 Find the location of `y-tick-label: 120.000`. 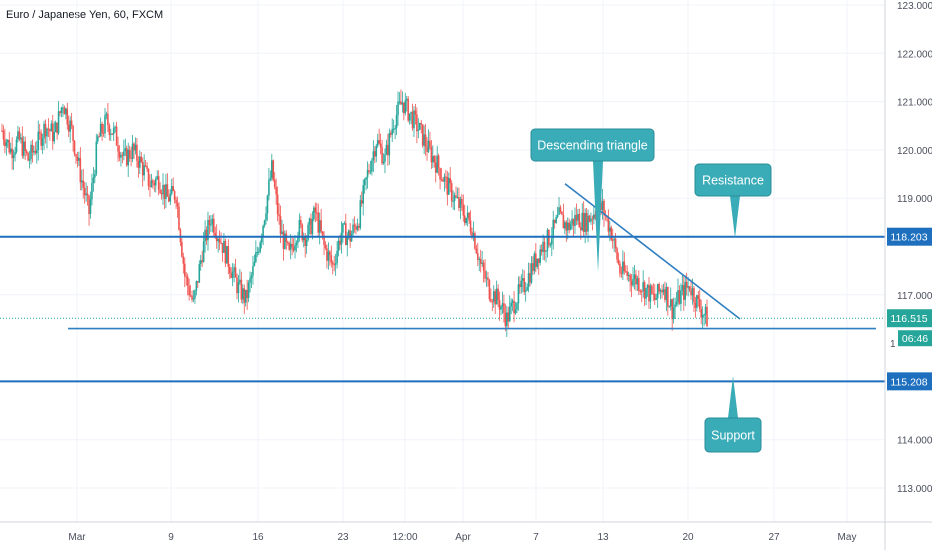

y-tick-label: 120.000 is located at coordinates (914, 151).